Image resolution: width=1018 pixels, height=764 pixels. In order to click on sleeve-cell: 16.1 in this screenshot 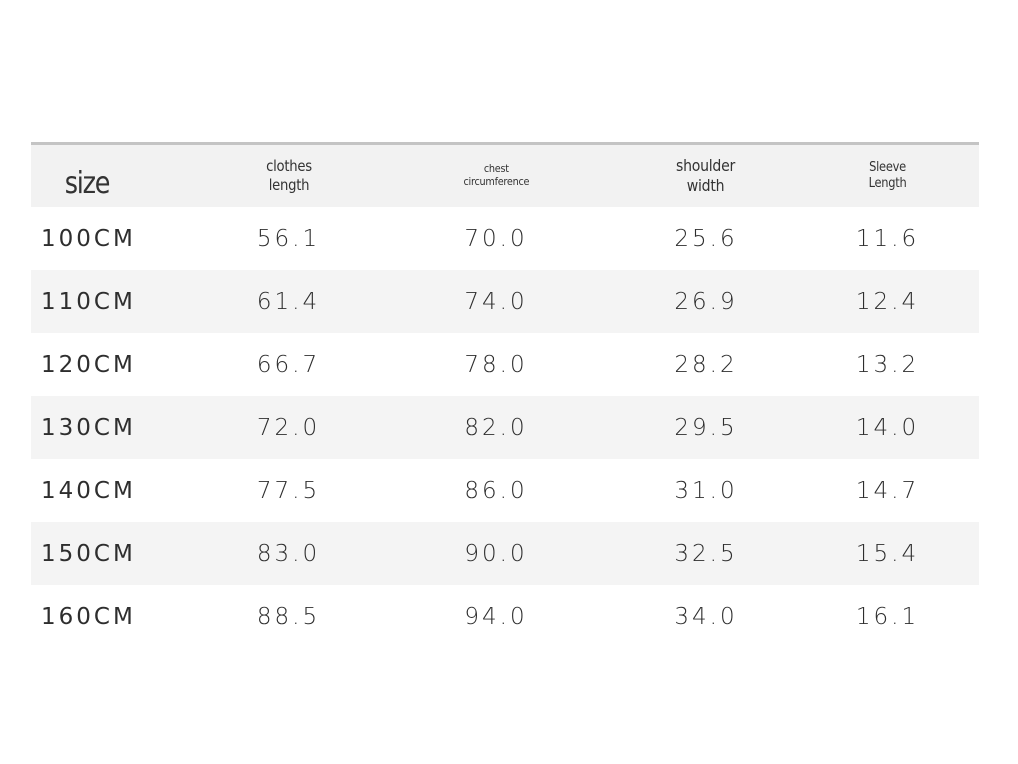, I will do `click(887, 616)`.